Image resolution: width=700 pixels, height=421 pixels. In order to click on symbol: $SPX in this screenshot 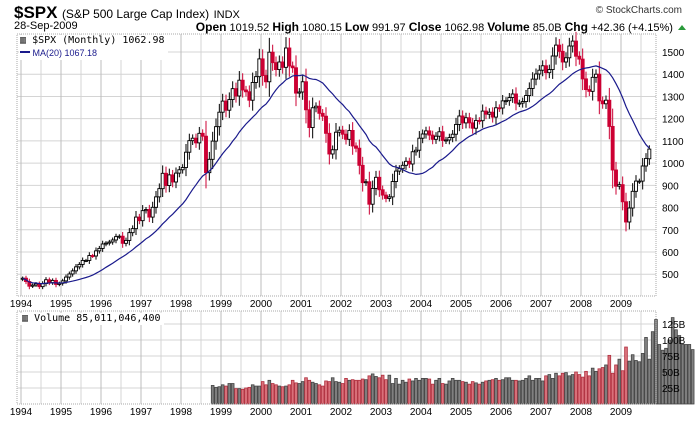, I will do `click(36, 12)`.